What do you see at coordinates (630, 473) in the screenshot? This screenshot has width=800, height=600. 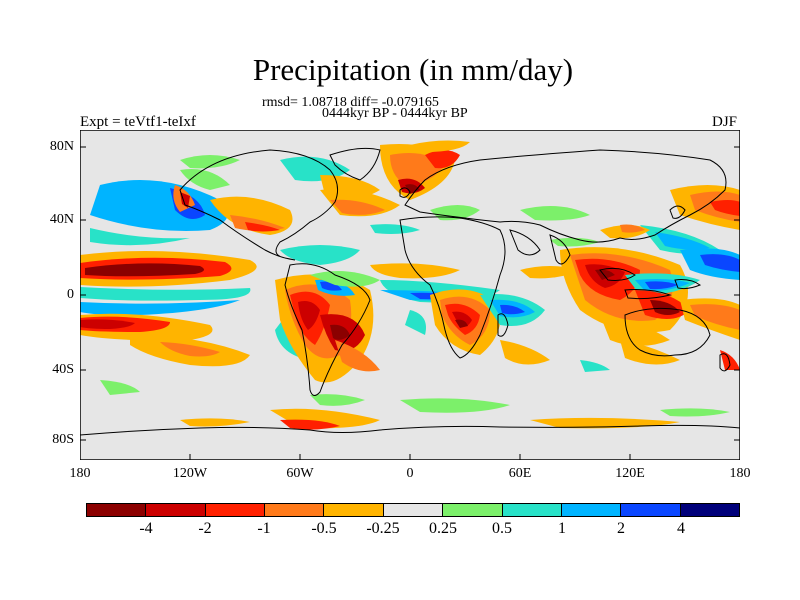 I see `lon-label-120e: 120E` at bounding box center [630, 473].